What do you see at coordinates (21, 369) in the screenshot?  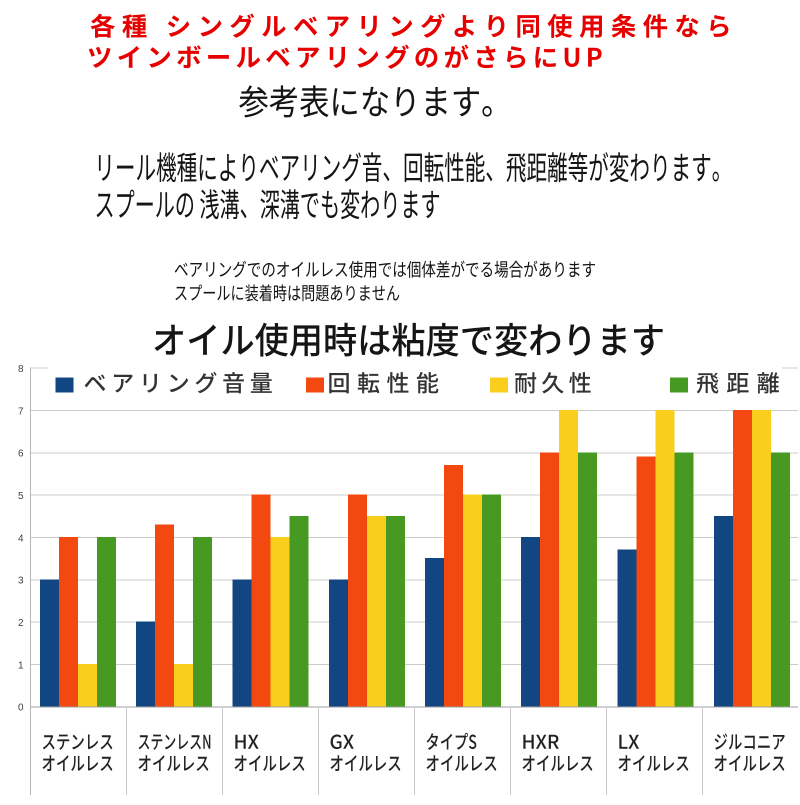 I see `svg-text: 8` at bounding box center [21, 369].